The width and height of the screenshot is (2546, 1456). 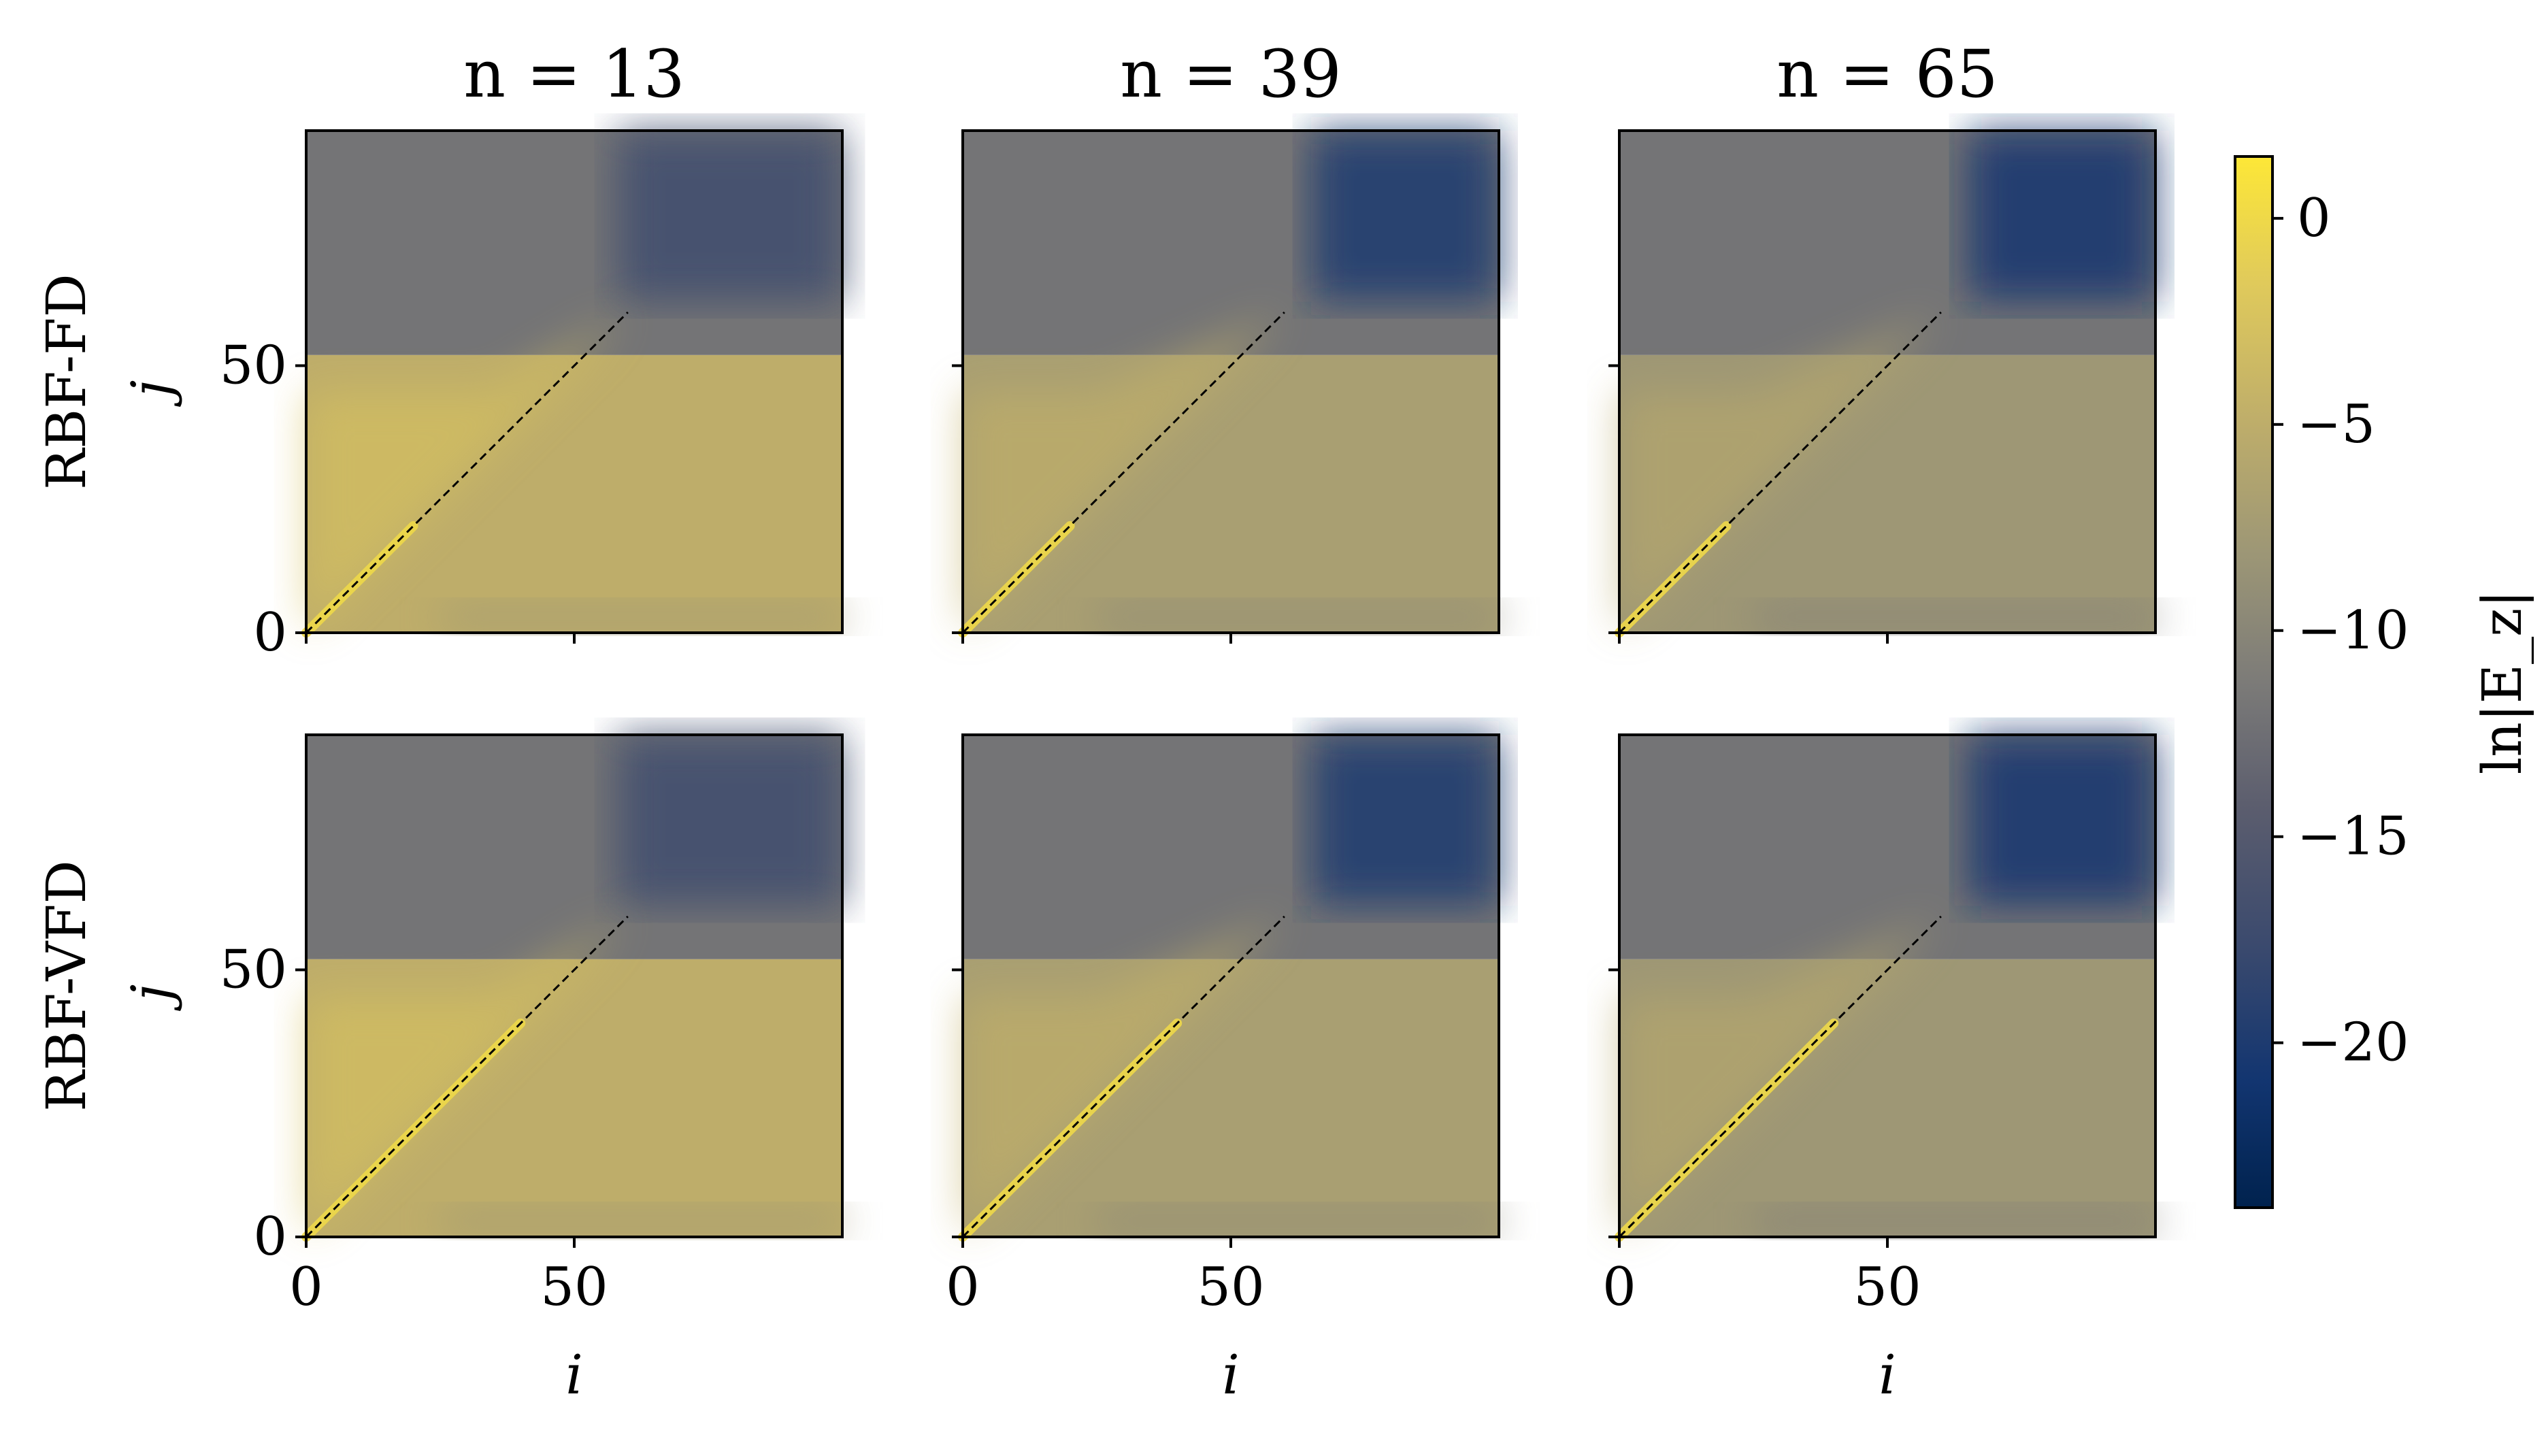 What do you see at coordinates (2502, 683) in the screenshot?
I see `colorbar-label: ln|E_z|` at bounding box center [2502, 683].